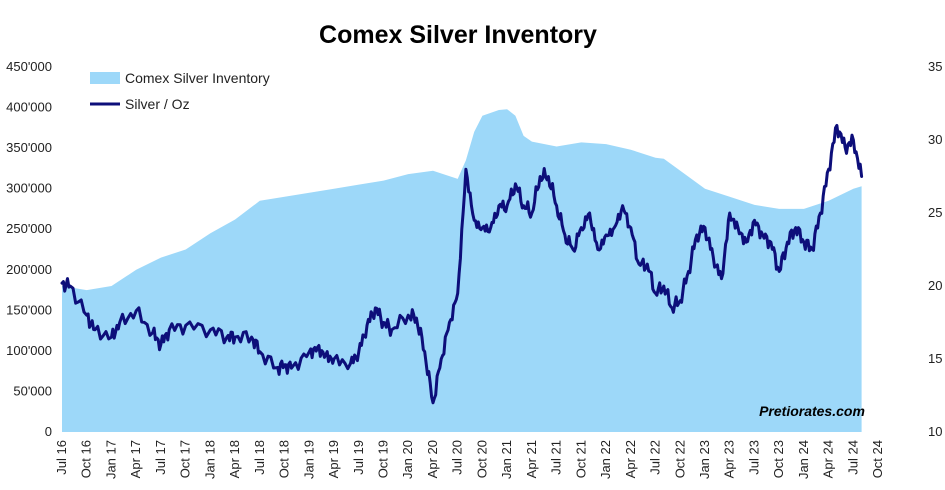 This screenshot has width=945, height=490. Describe the element at coordinates (29, 147) in the screenshot. I see `y-left-tick-label: 350'000` at that location.